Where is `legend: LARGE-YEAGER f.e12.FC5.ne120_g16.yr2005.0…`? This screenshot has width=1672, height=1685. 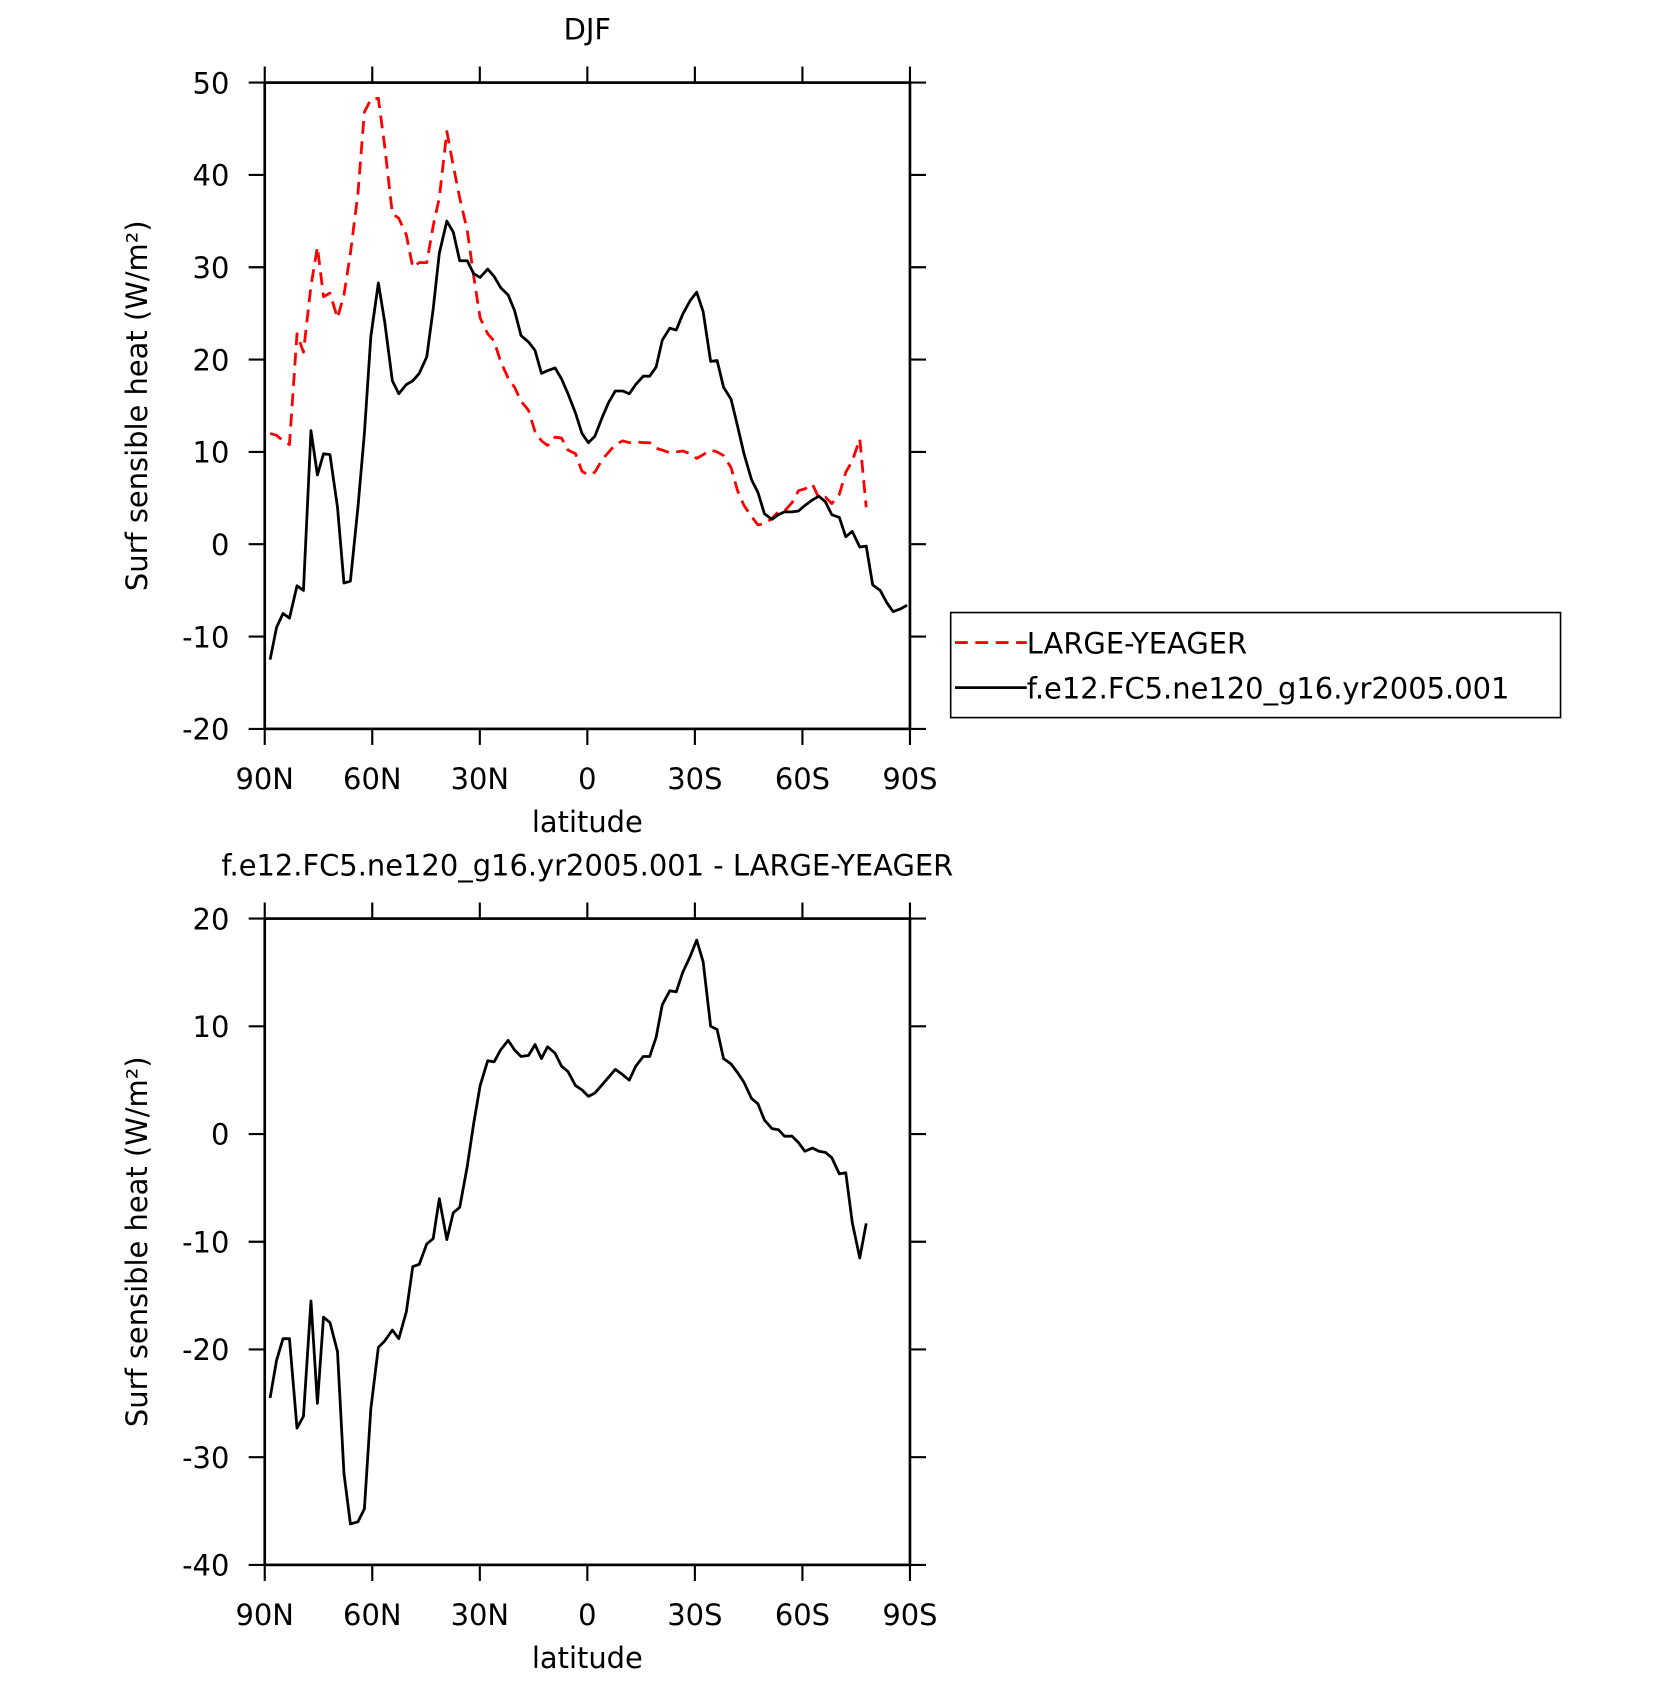
legend: LARGE-YEAGER f.e12.FC5.ne120_g16.yr2005.0… is located at coordinates (1255, 665).